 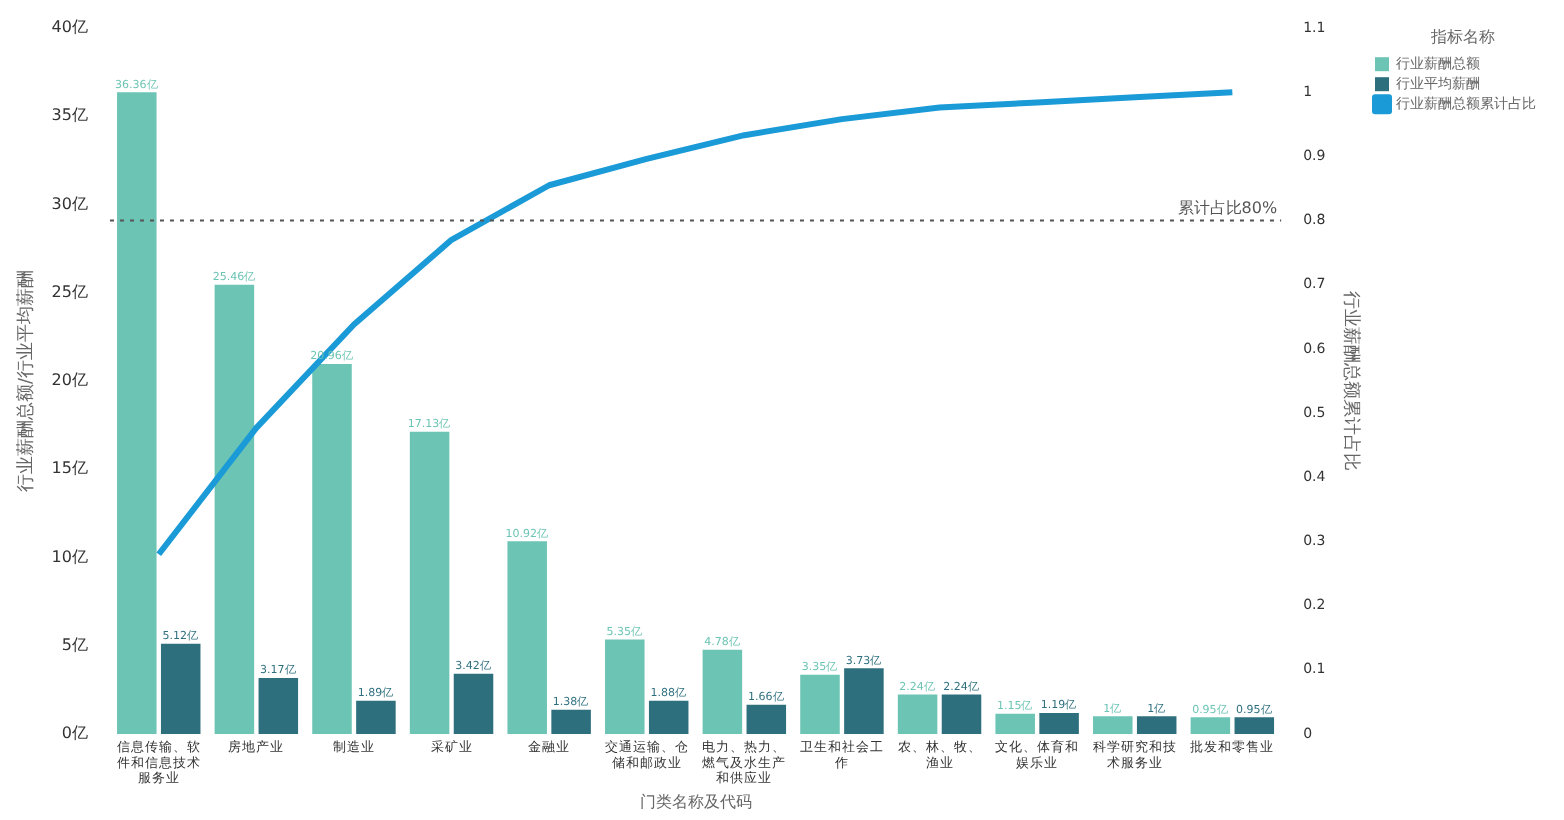 I want to click on legend-title: 指标名称, so click(x=1461, y=37).